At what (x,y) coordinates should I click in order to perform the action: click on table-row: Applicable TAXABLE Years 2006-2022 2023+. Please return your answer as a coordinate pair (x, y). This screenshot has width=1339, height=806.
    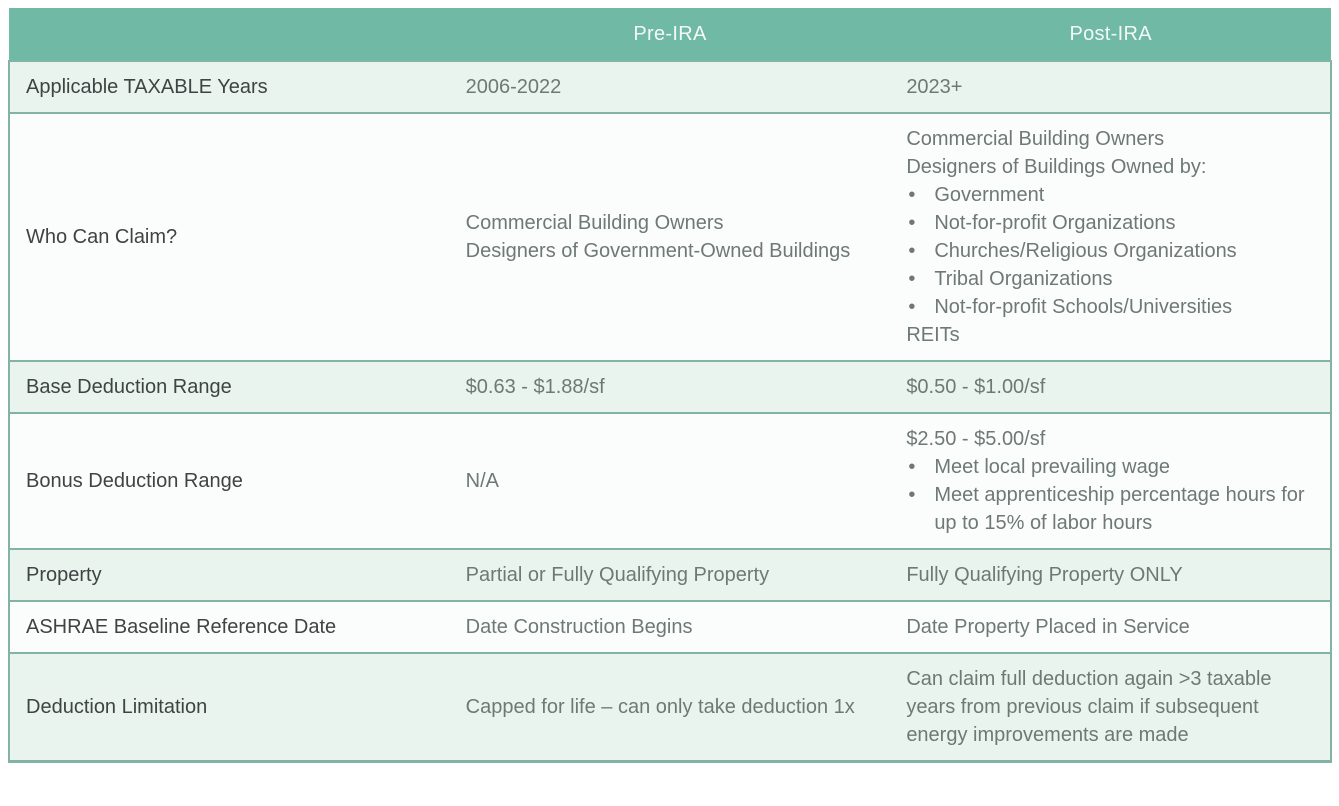
    Looking at the image, I should click on (670, 86).